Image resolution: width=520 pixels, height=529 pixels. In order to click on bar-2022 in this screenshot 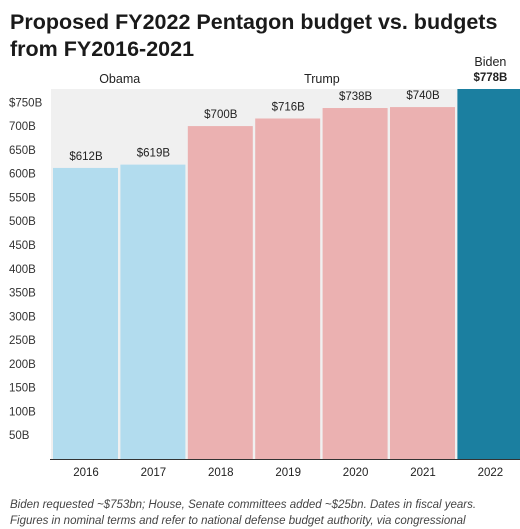, I will do `click(488, 274)`.